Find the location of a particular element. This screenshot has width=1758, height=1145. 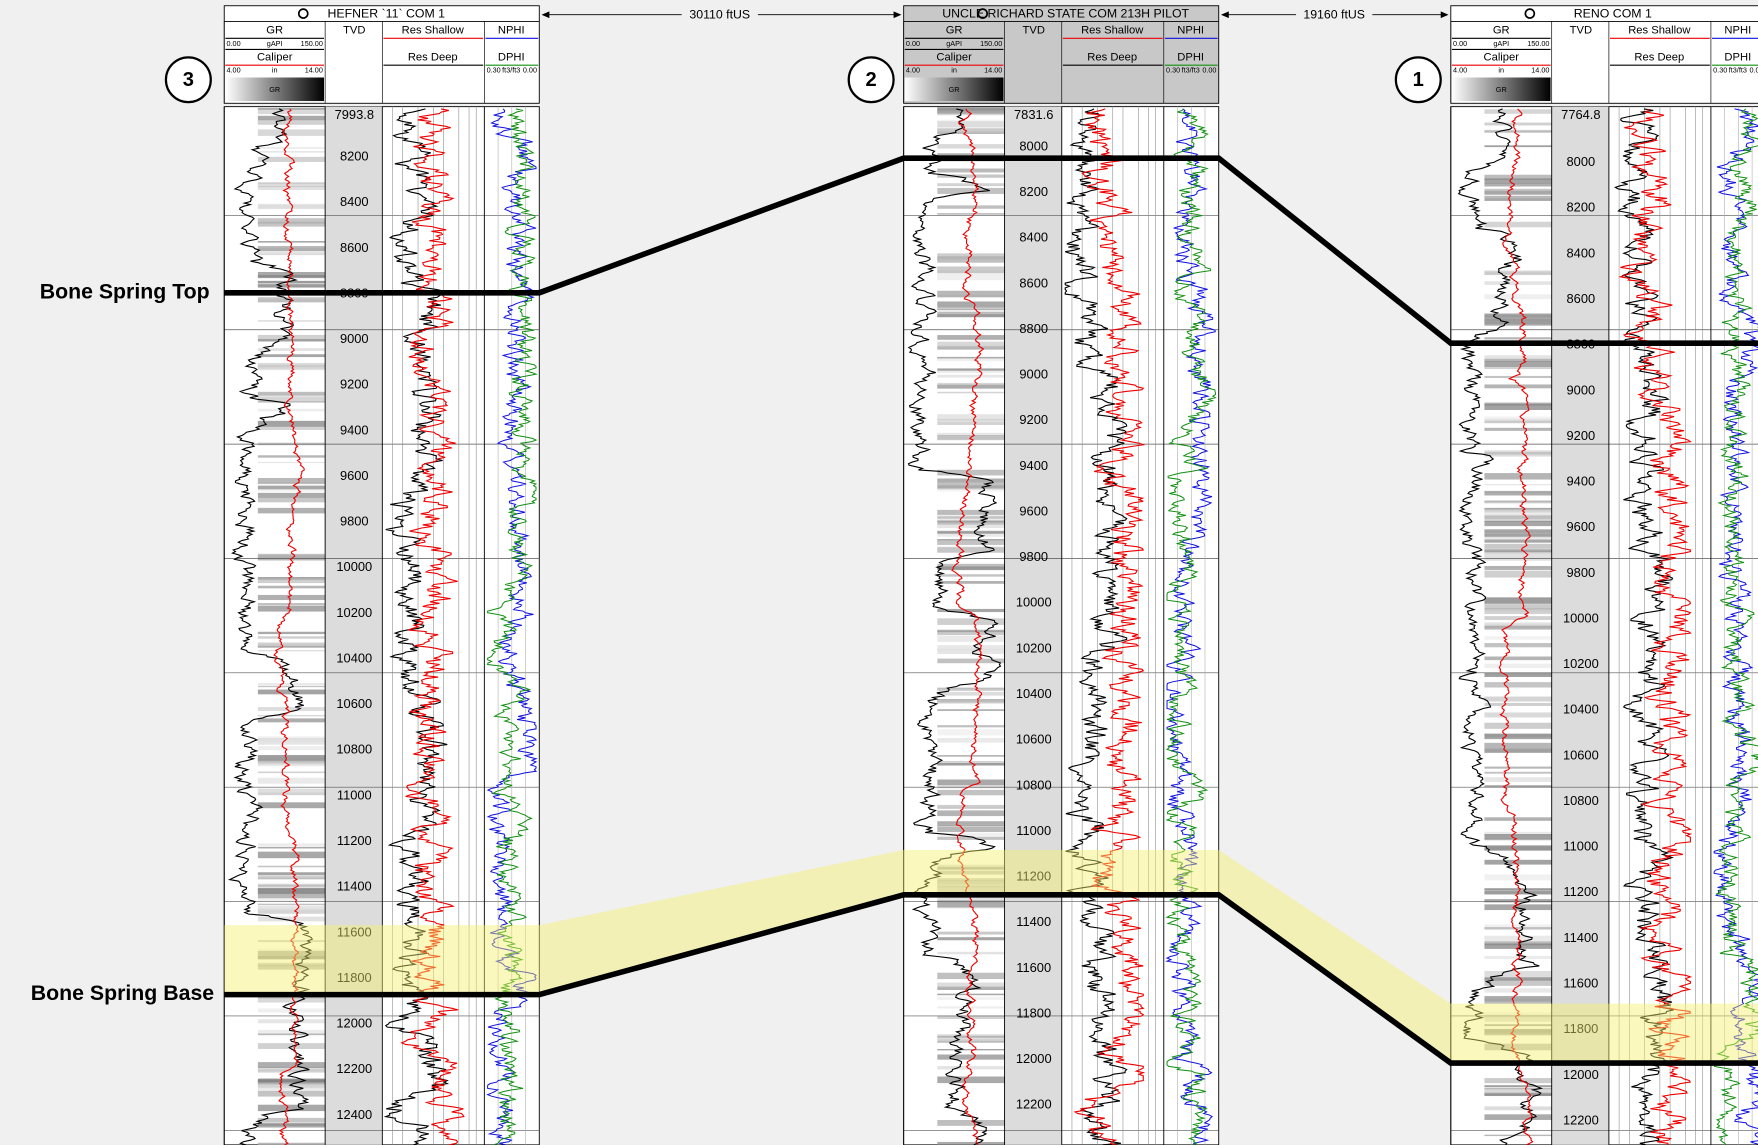

track-title: Res Deep is located at coordinates (1659, 57).